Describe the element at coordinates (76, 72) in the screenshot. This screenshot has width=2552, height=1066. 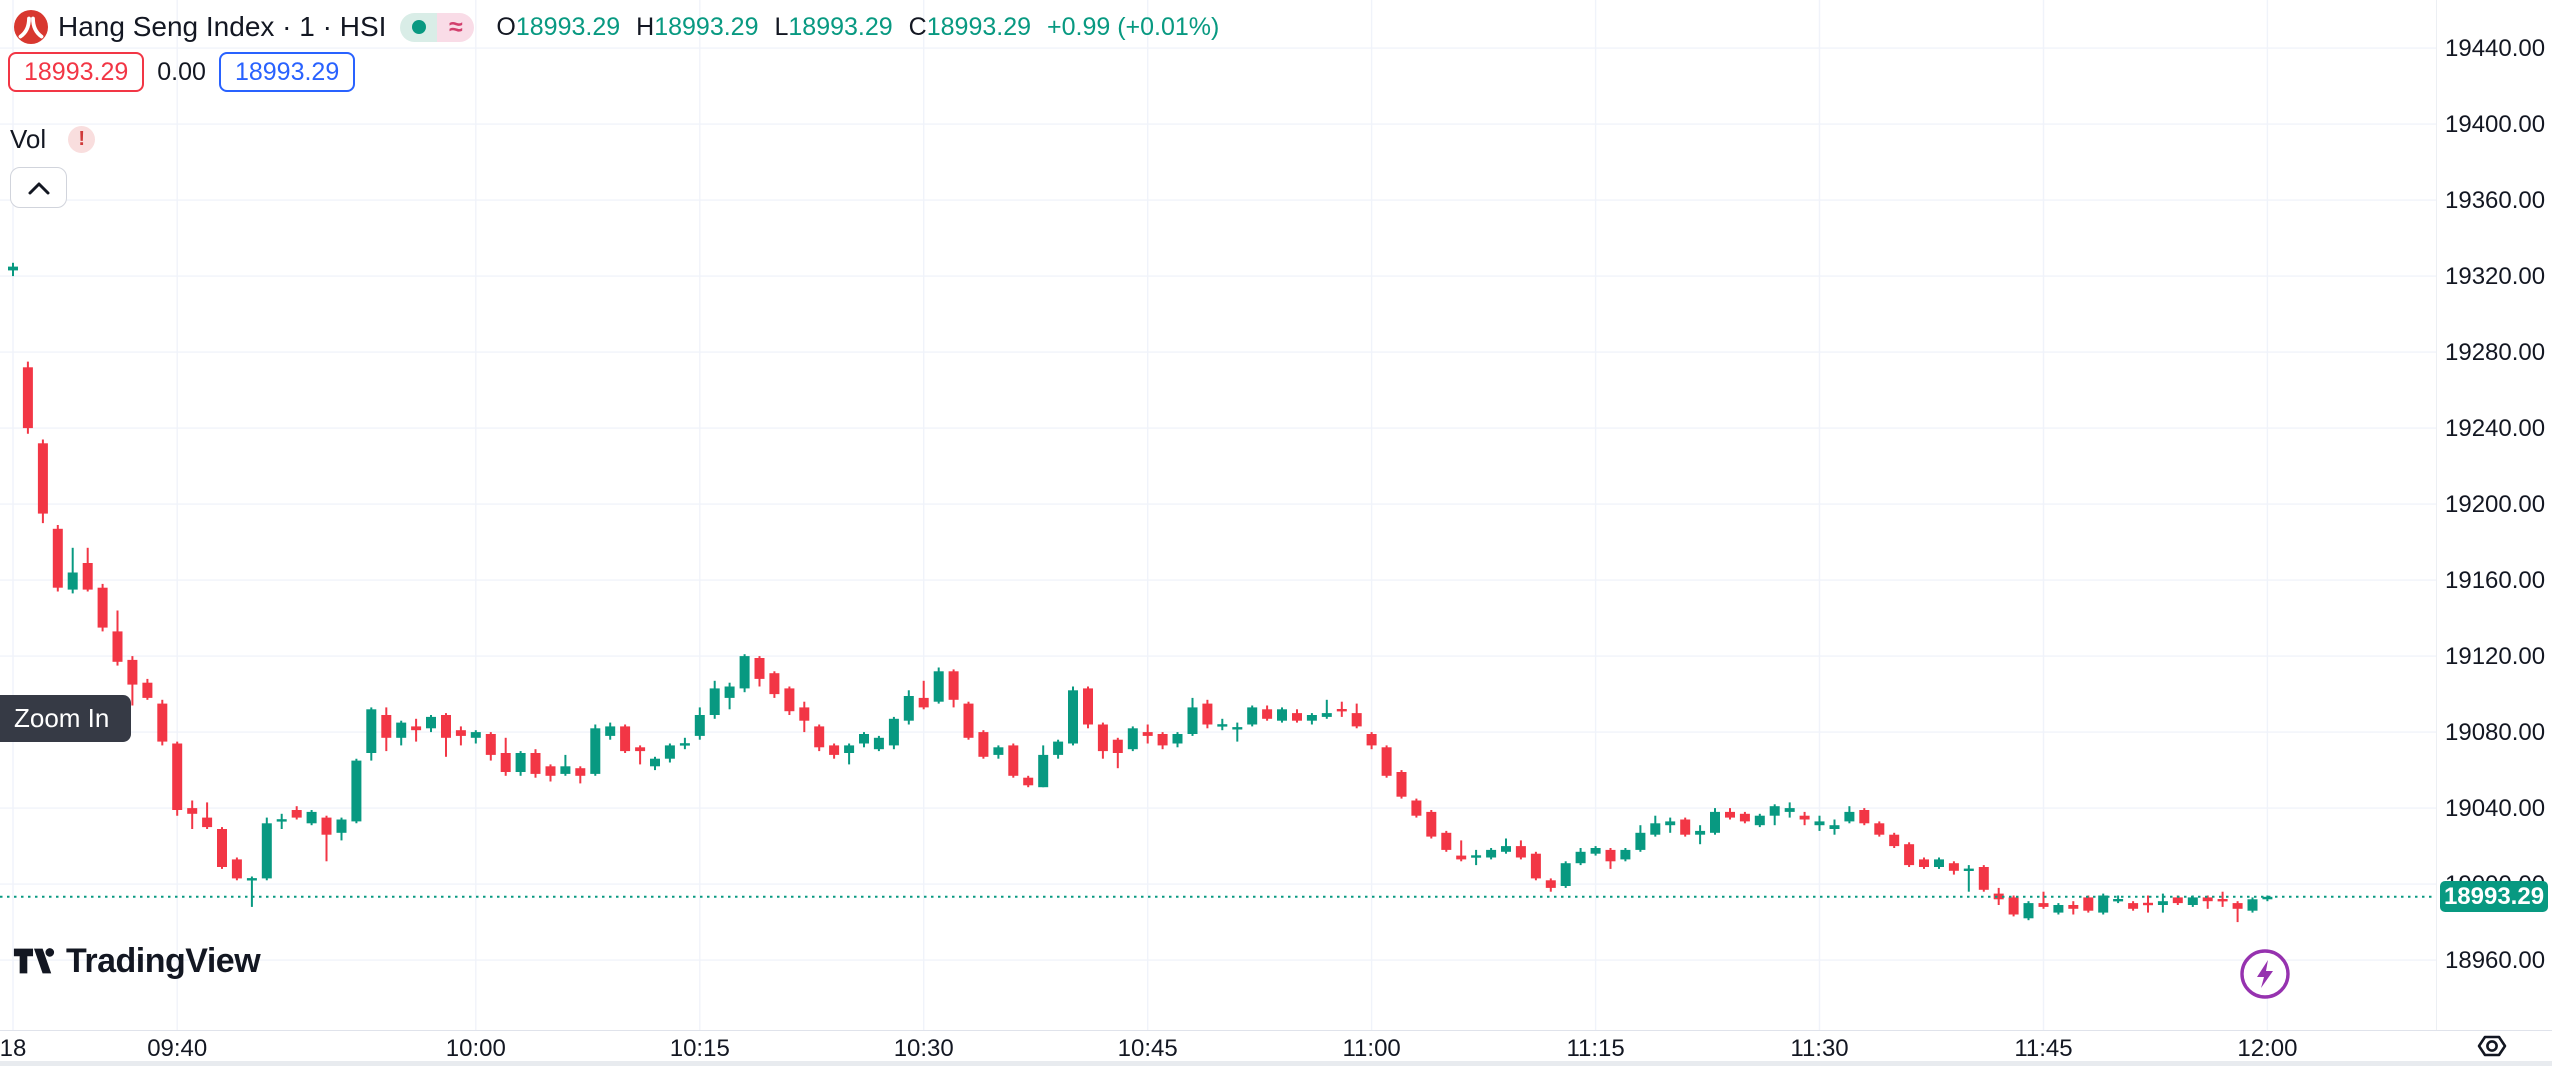
I see `sell-price-button: 18993.29` at that location.